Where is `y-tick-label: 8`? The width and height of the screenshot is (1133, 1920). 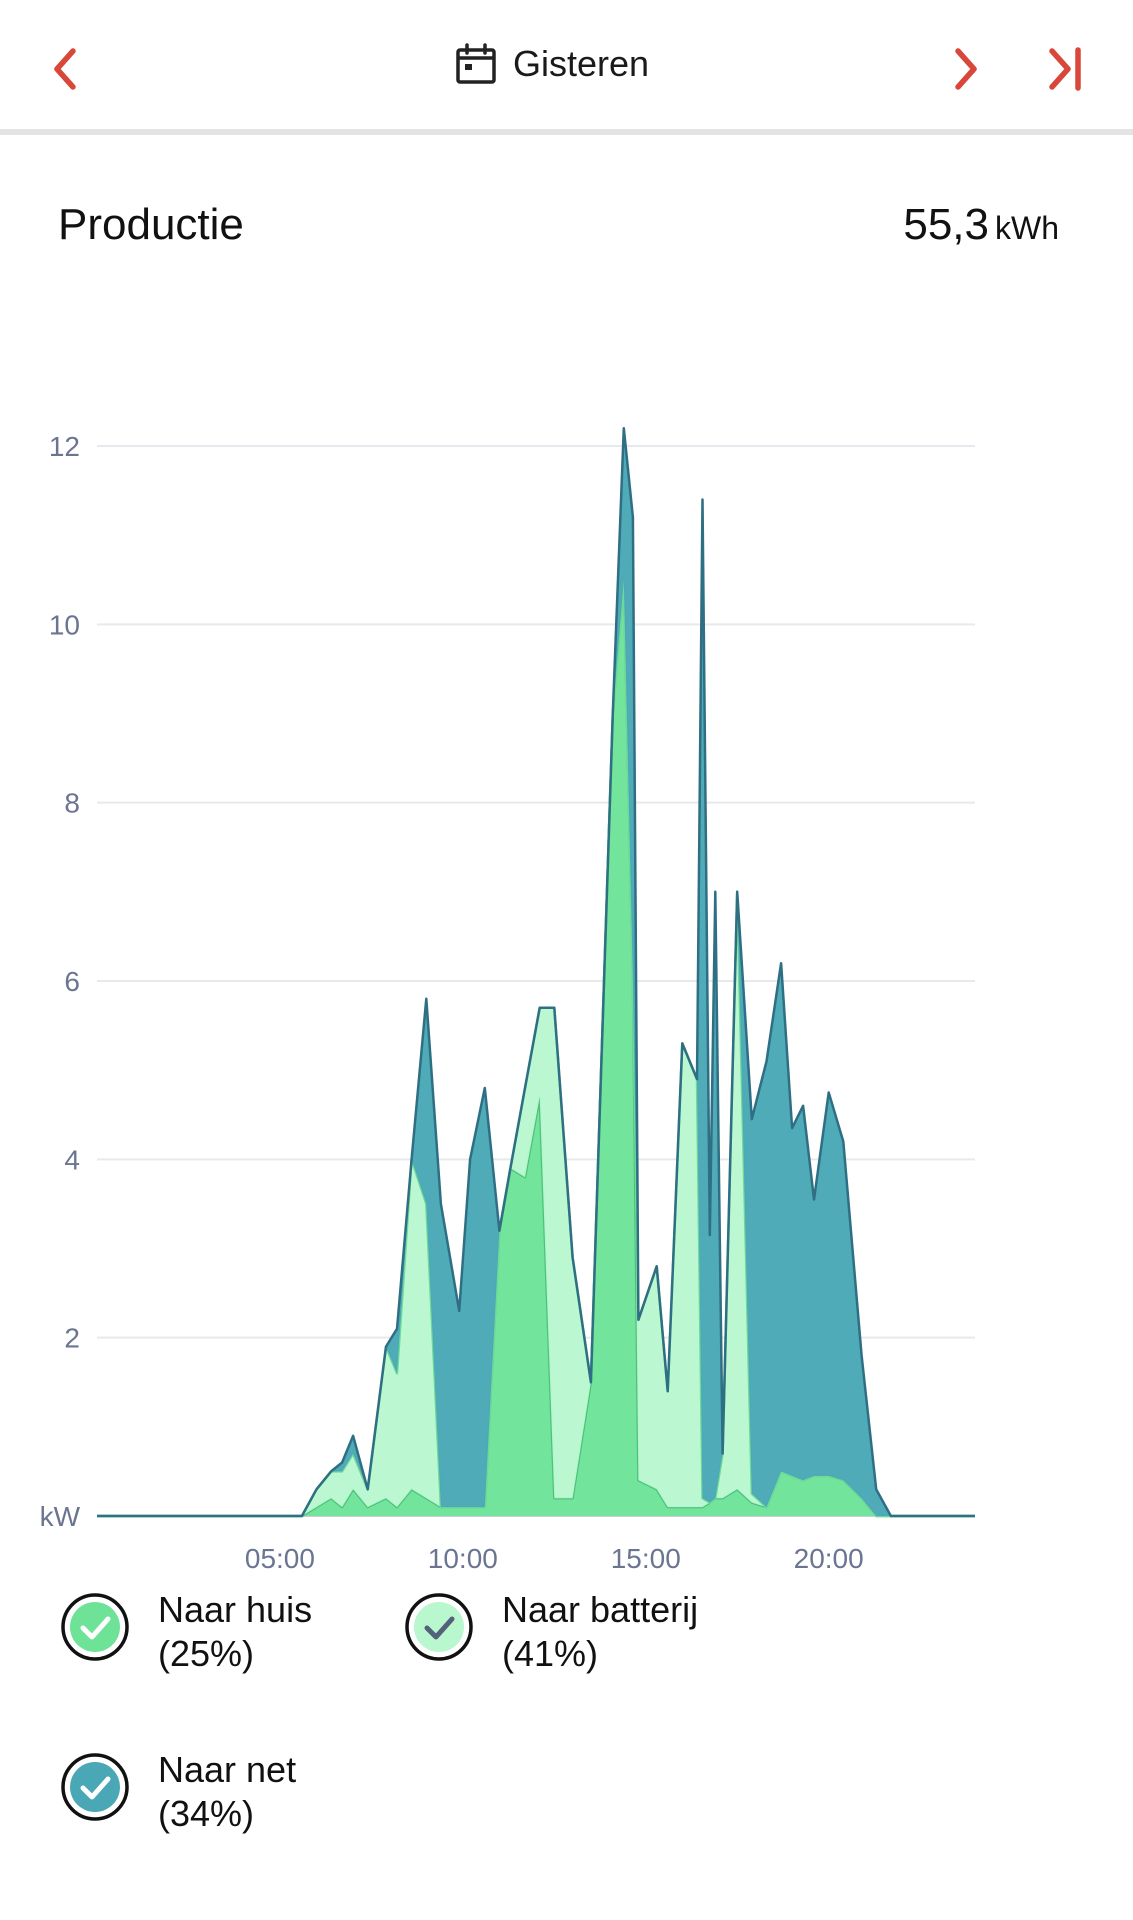
y-tick-label: 8 is located at coordinates (72, 803).